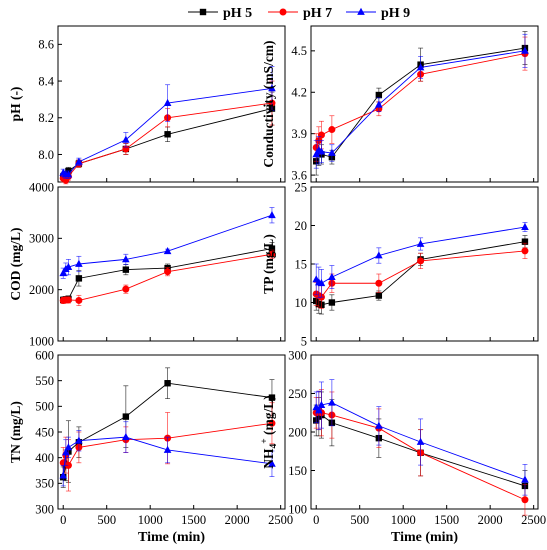 The width and height of the screenshot is (547, 550). I want to click on y-axis-label: pH (-), so click(15, 104).